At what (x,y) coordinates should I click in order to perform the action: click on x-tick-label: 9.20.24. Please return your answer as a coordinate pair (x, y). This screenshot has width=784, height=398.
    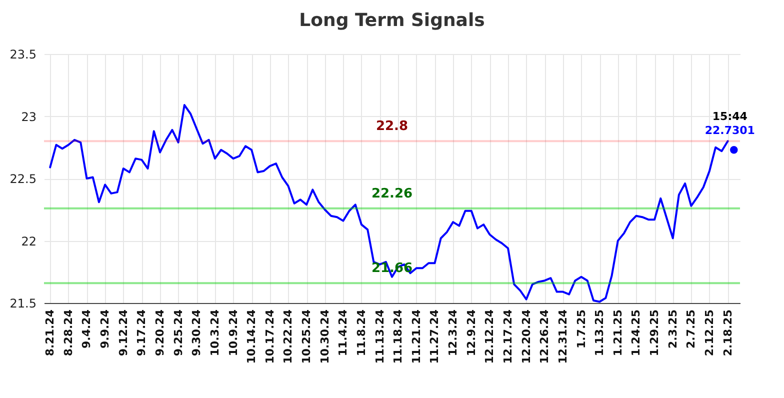
    Looking at the image, I should click on (160, 332).